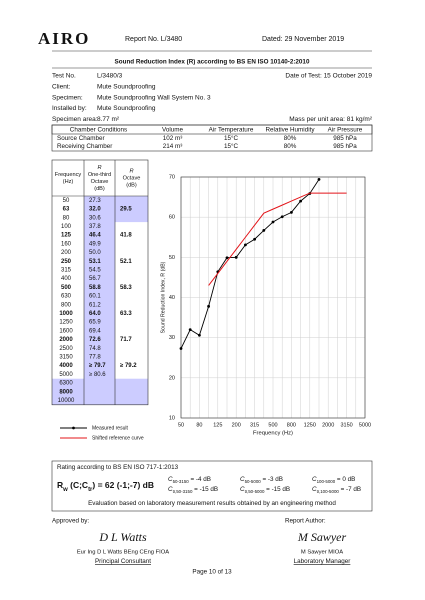  Describe the element at coordinates (181, 425) in the screenshot. I see `x-tick-label: 50` at that location.